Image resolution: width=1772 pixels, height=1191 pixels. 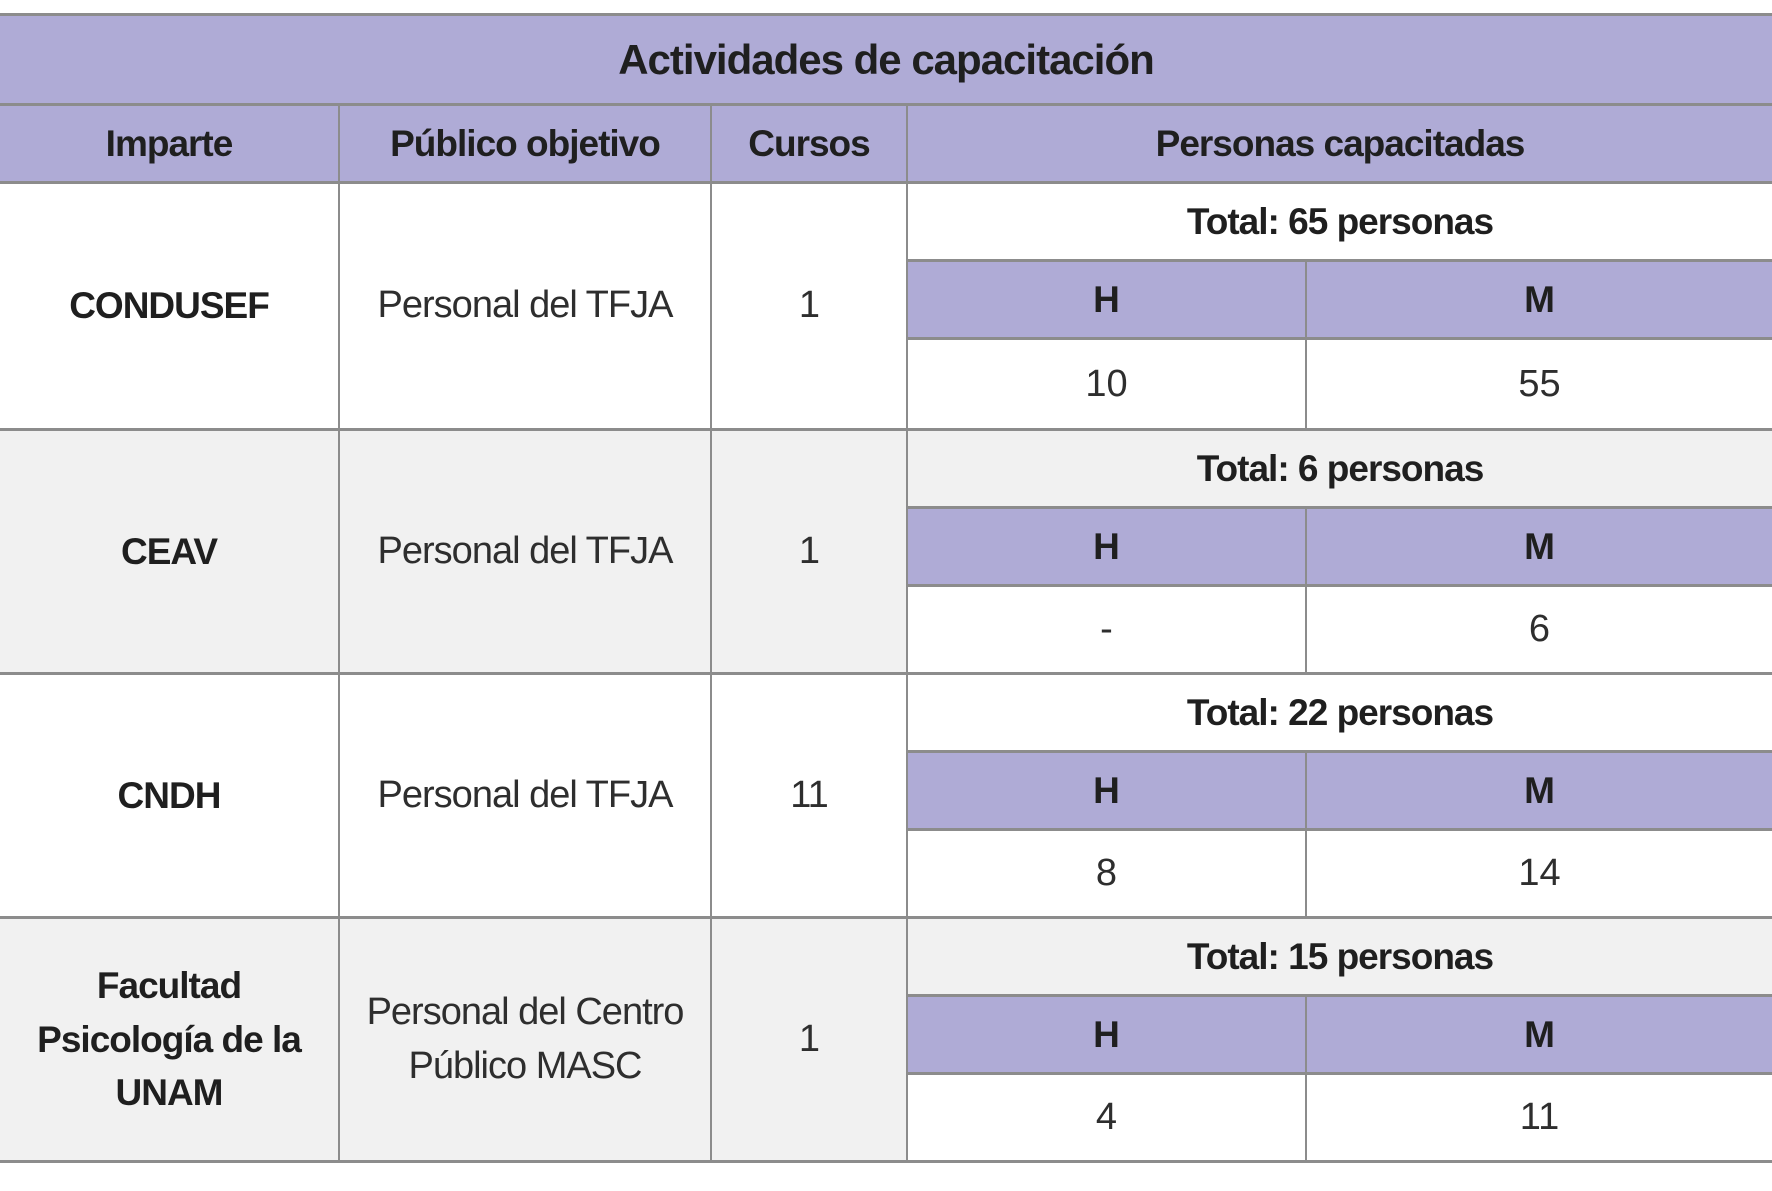 I want to click on column-header-imparte: Imparte, so click(x=169, y=143).